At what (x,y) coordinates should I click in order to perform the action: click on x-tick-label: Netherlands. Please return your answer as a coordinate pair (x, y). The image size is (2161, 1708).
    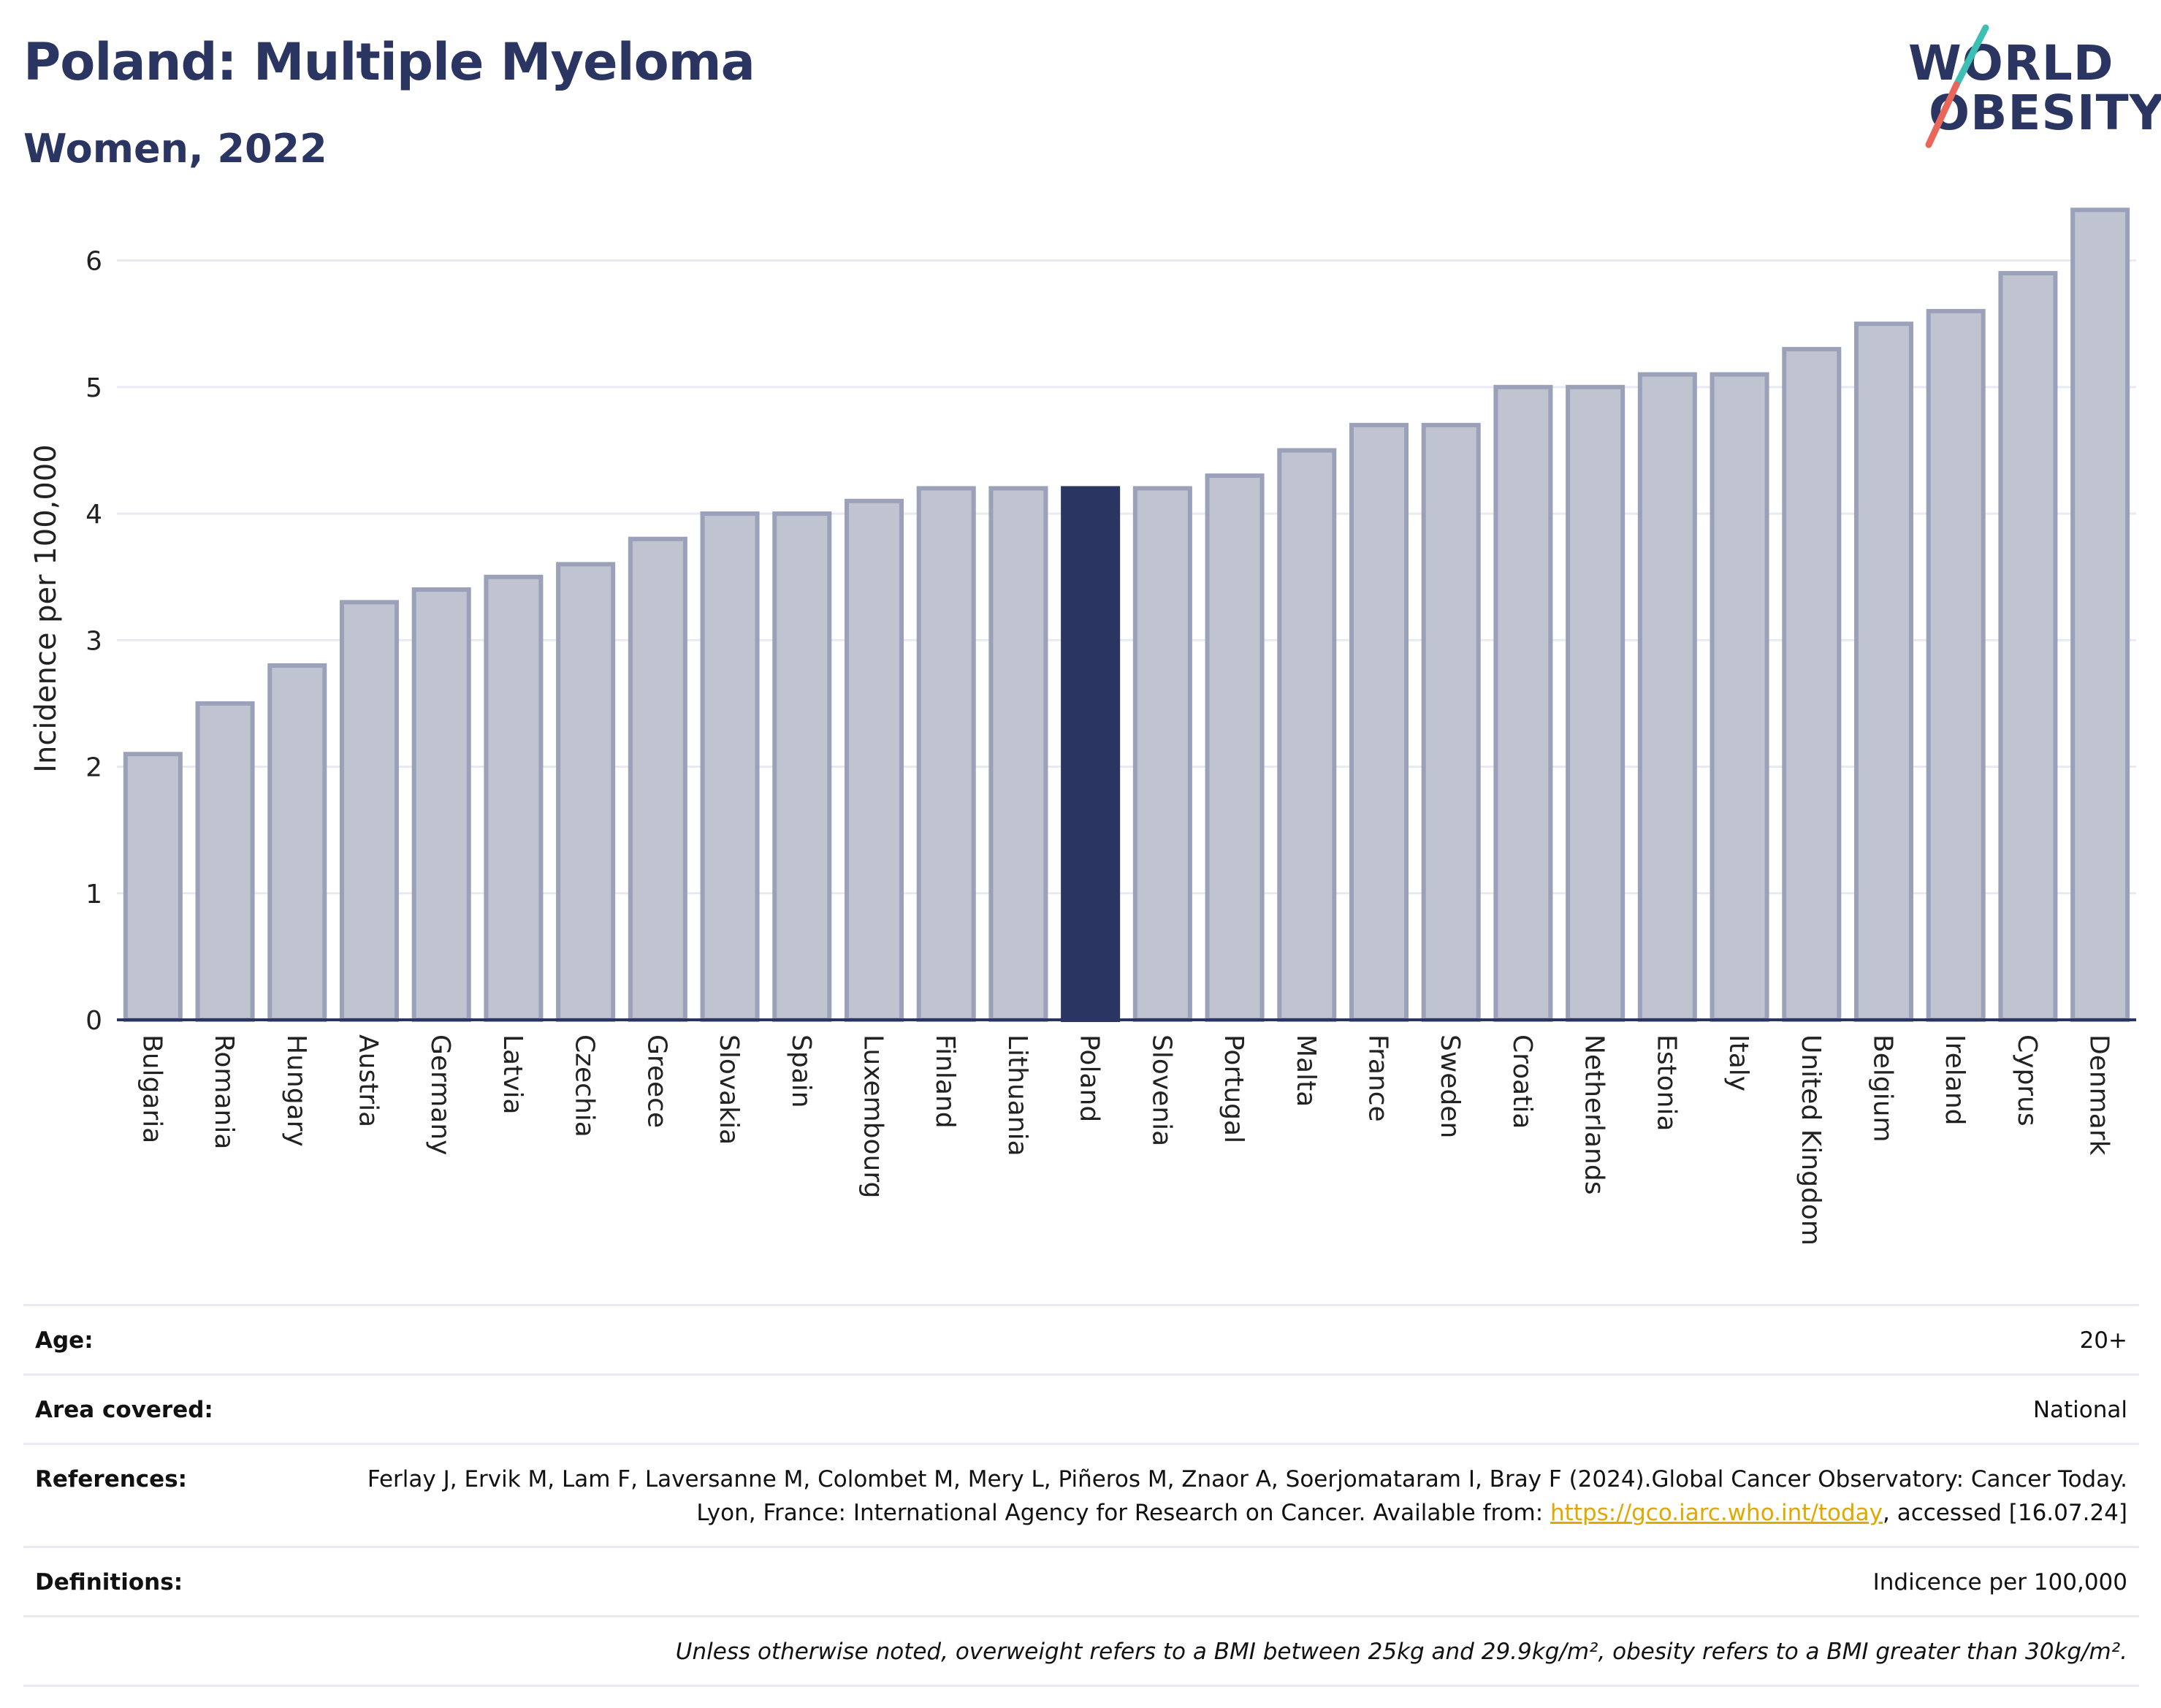
    Looking at the image, I should click on (1594, 1114).